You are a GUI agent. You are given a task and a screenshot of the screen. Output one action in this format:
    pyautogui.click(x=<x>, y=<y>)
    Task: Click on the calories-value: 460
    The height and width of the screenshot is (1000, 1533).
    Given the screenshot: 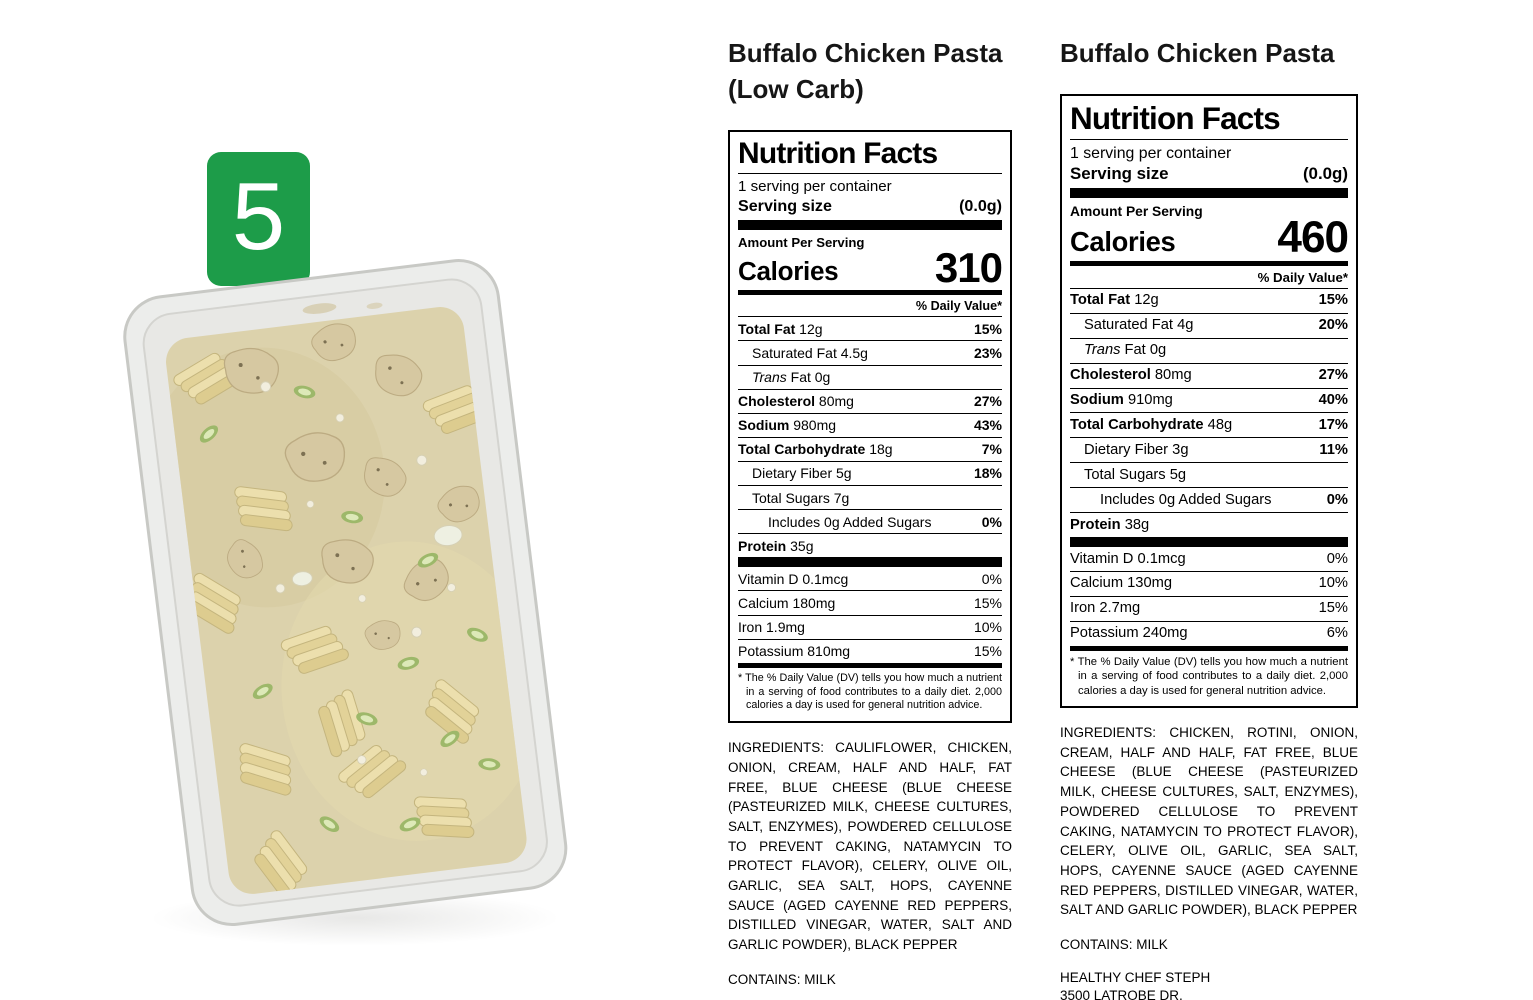 What is the action you would take?
    pyautogui.click(x=1313, y=238)
    